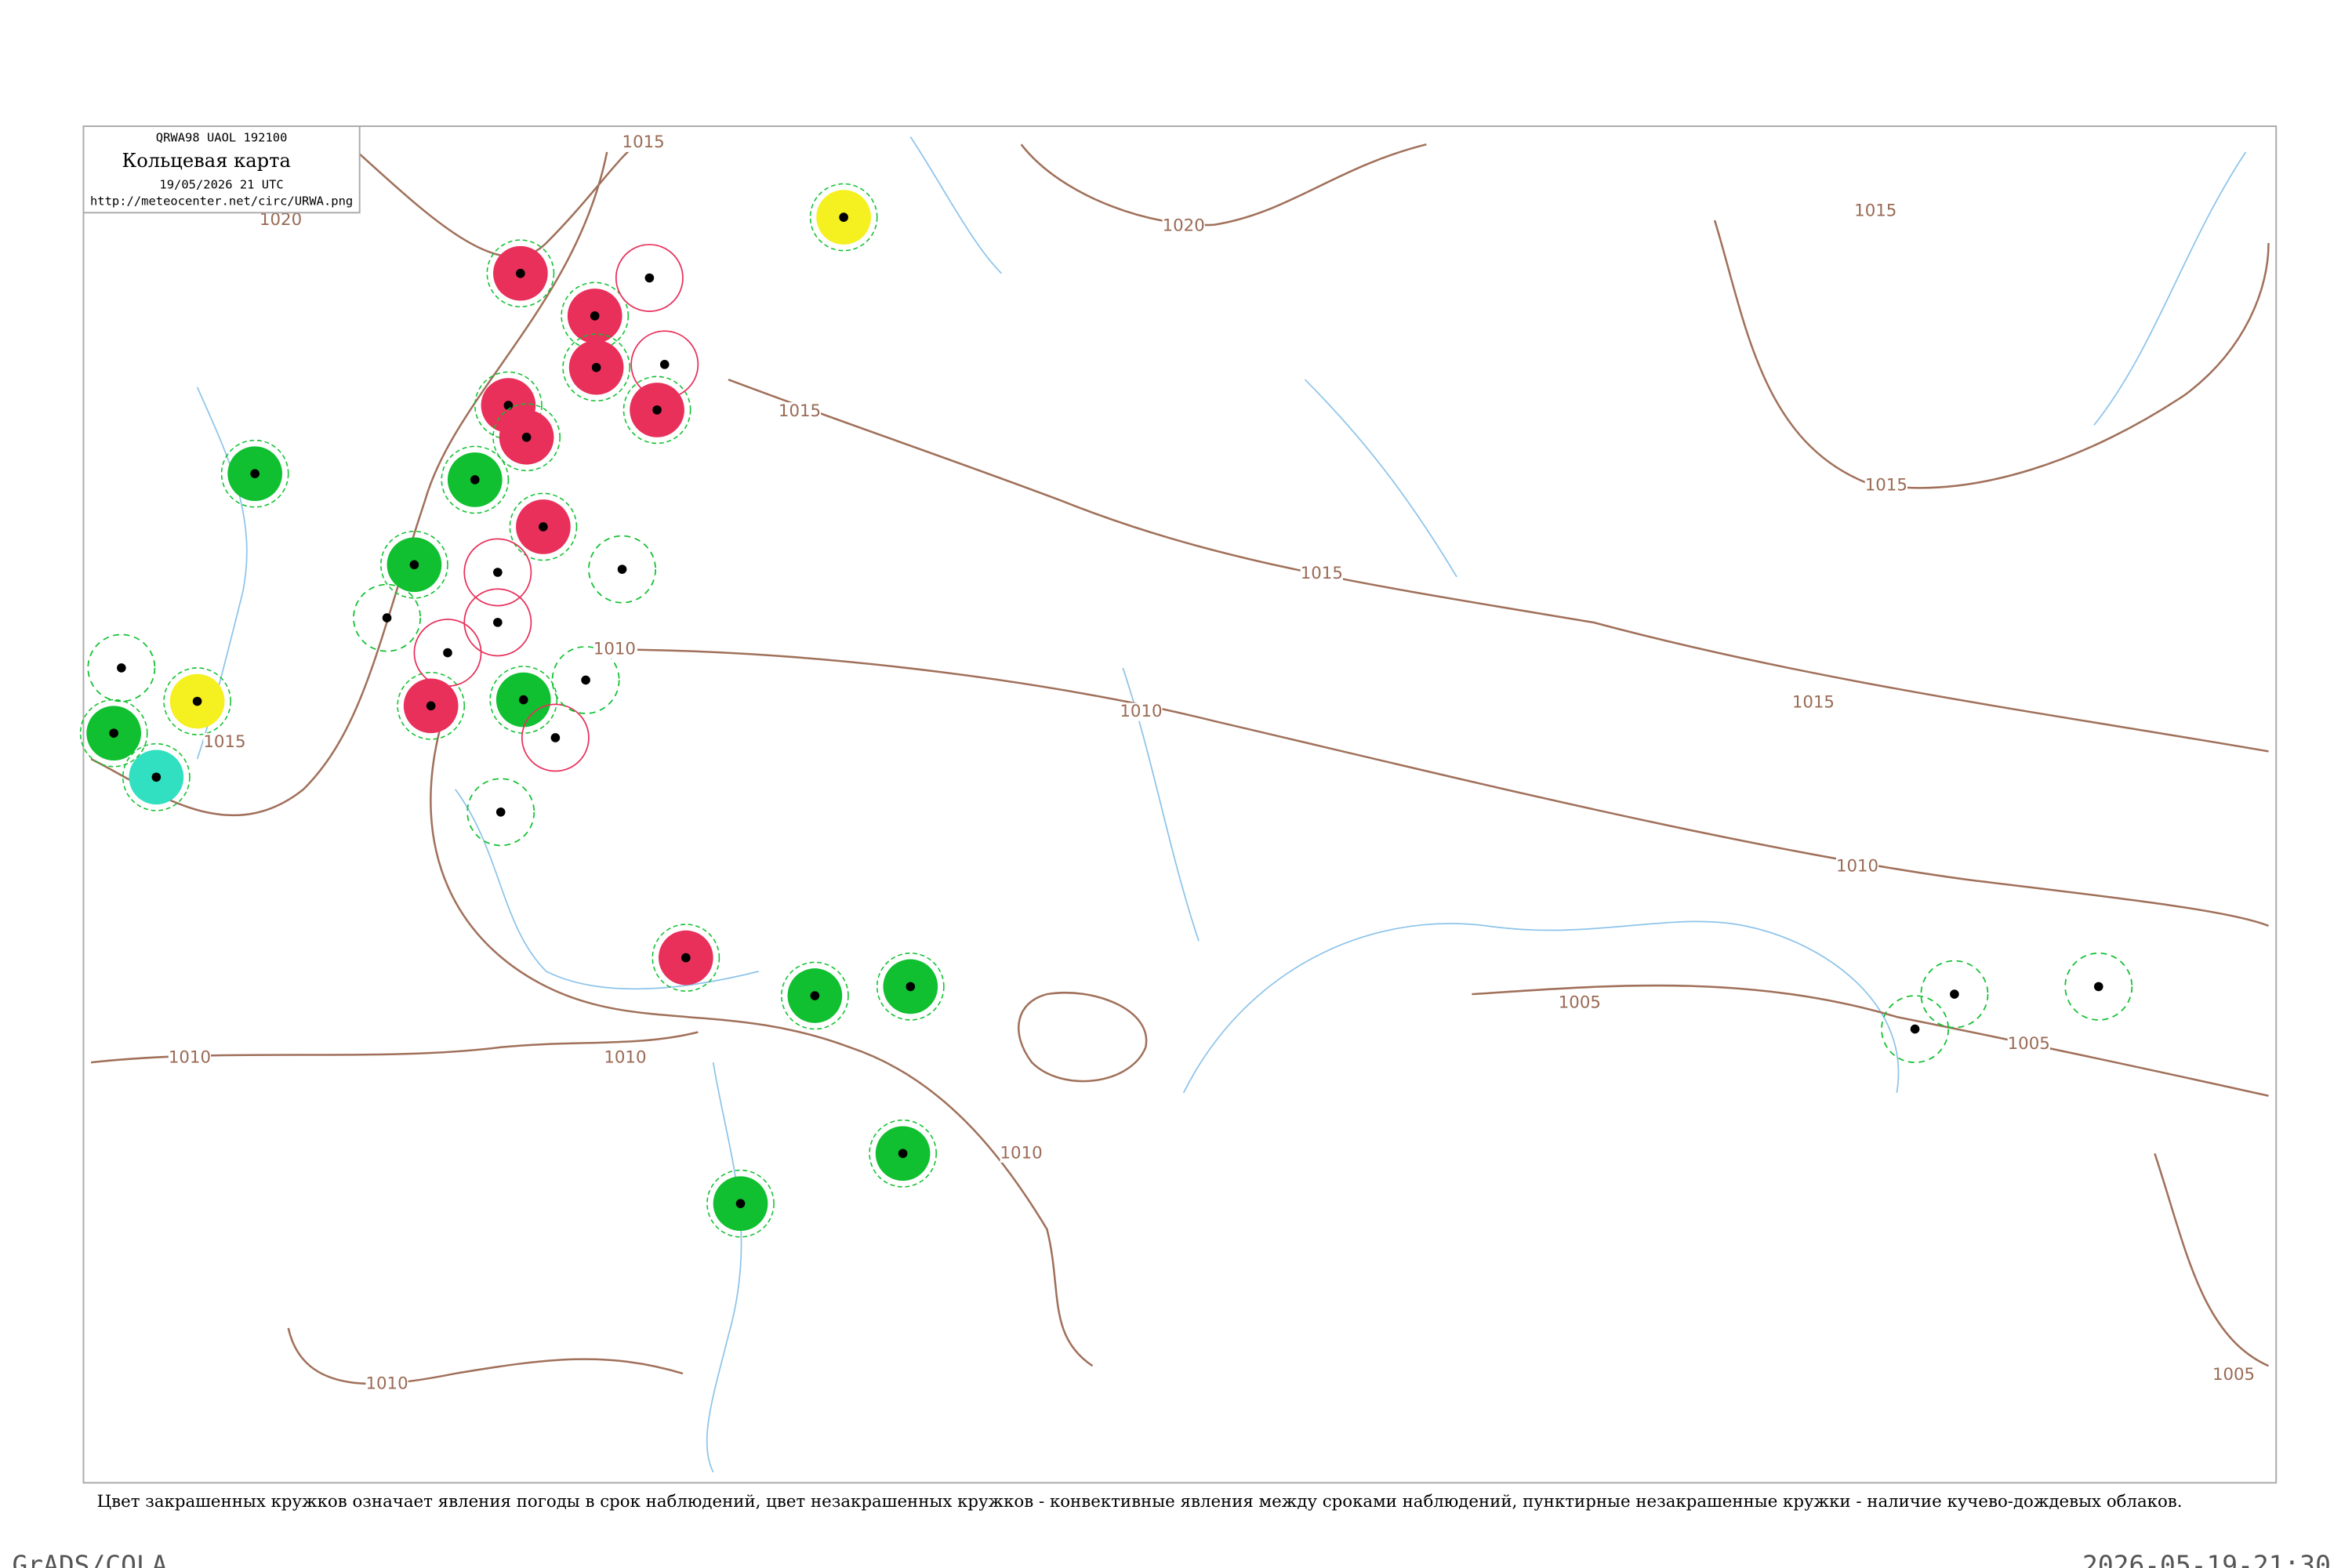 This screenshot has width=2352, height=1568. I want to click on header-date: 19/05/2026 21 UTC, so click(221, 184).